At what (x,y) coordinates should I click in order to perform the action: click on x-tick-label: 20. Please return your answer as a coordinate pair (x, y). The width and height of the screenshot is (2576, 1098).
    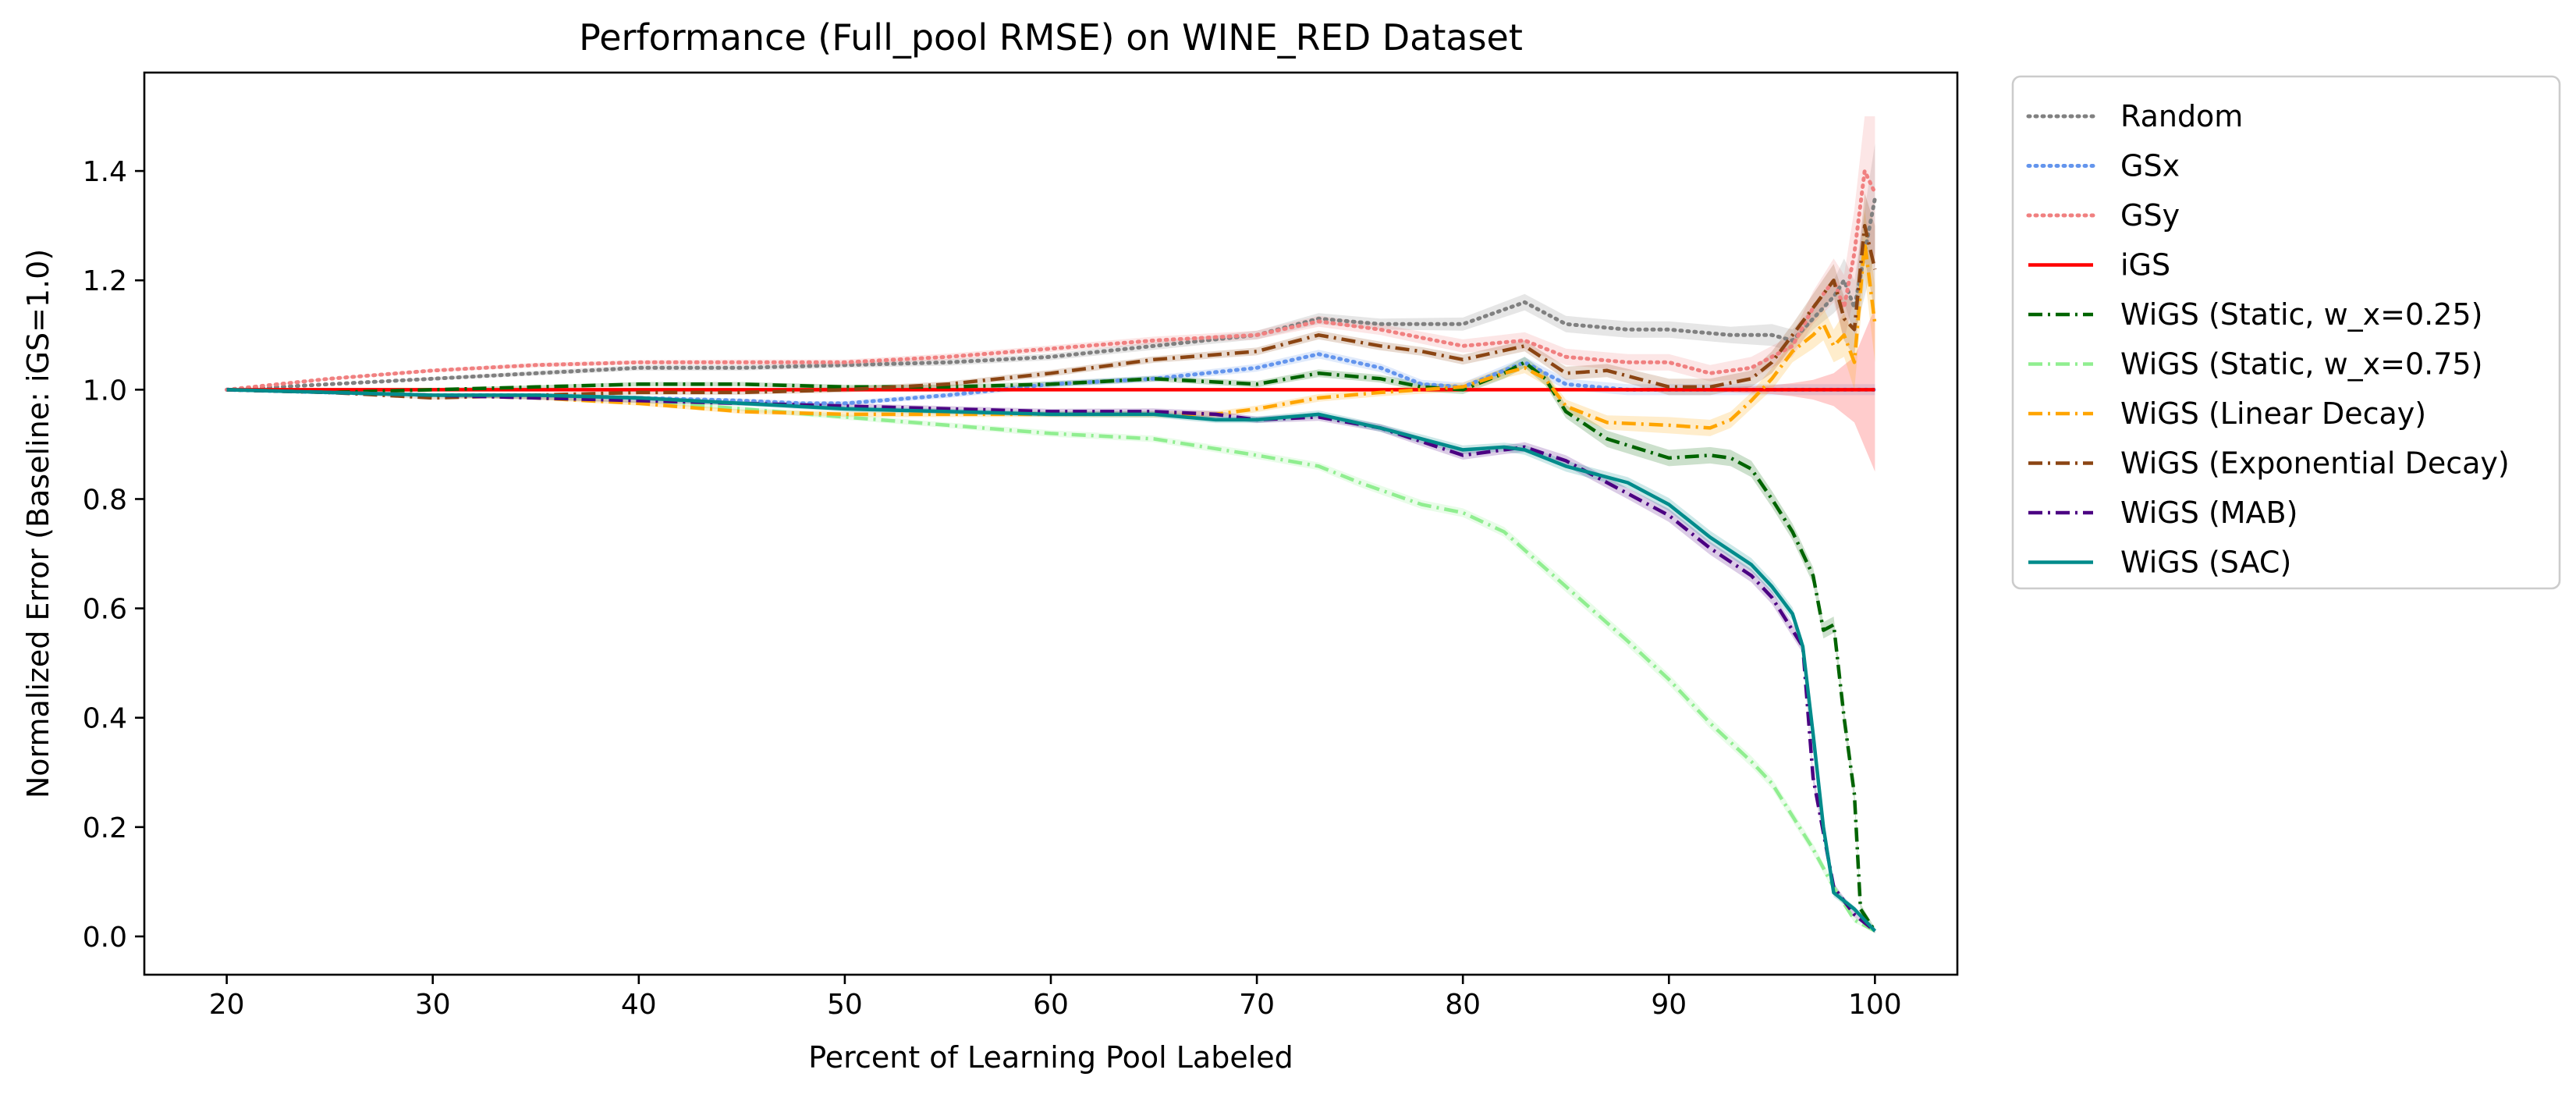
    Looking at the image, I should click on (227, 1005).